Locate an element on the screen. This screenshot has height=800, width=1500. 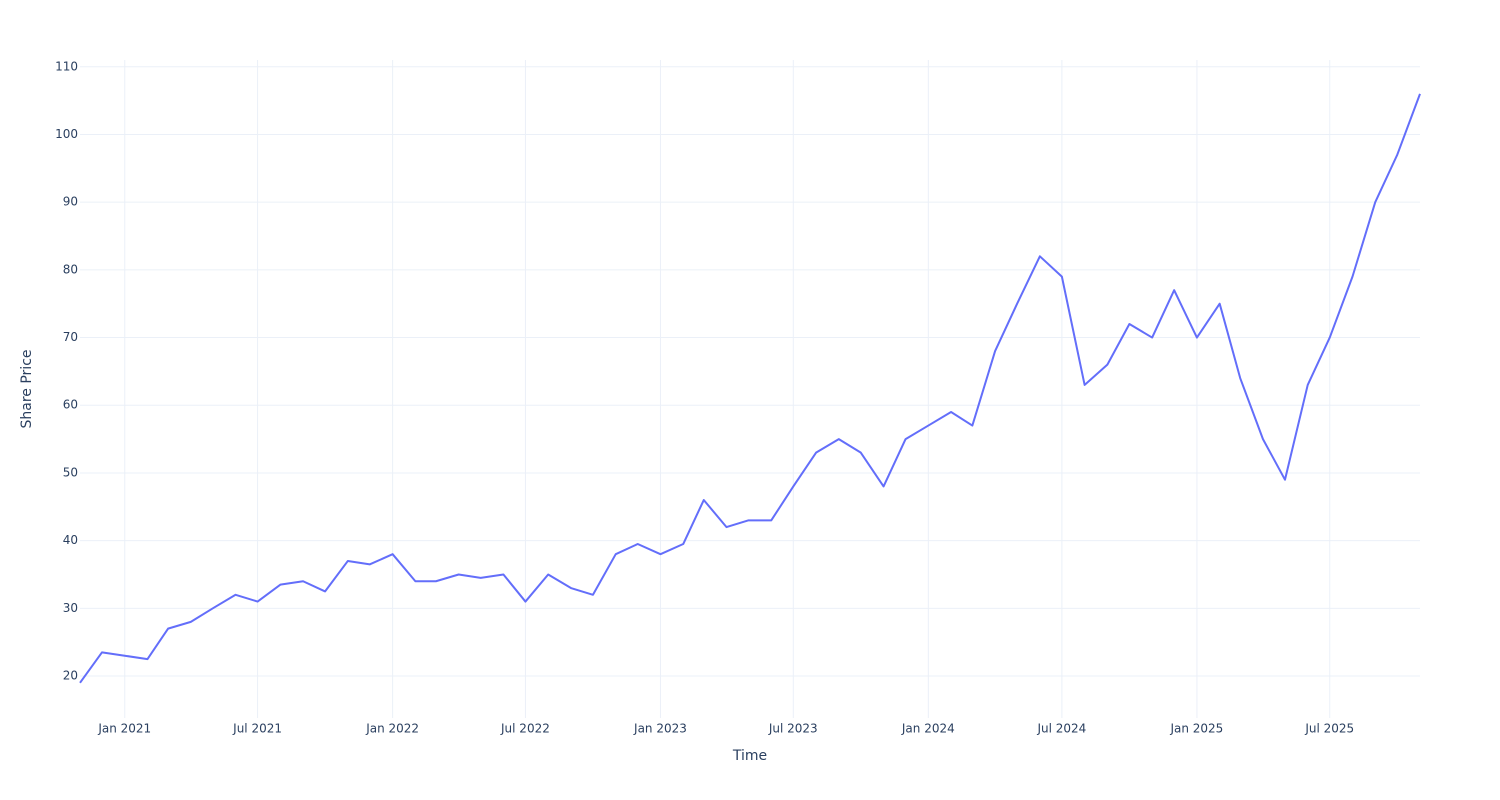
y-tick-label: 60 is located at coordinates (70, 405).